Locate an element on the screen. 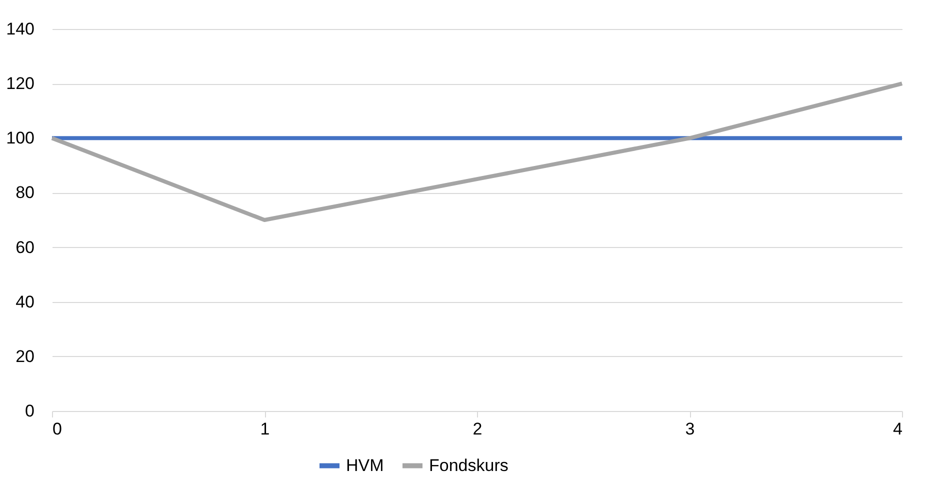  legend-label: HVM is located at coordinates (365, 465).